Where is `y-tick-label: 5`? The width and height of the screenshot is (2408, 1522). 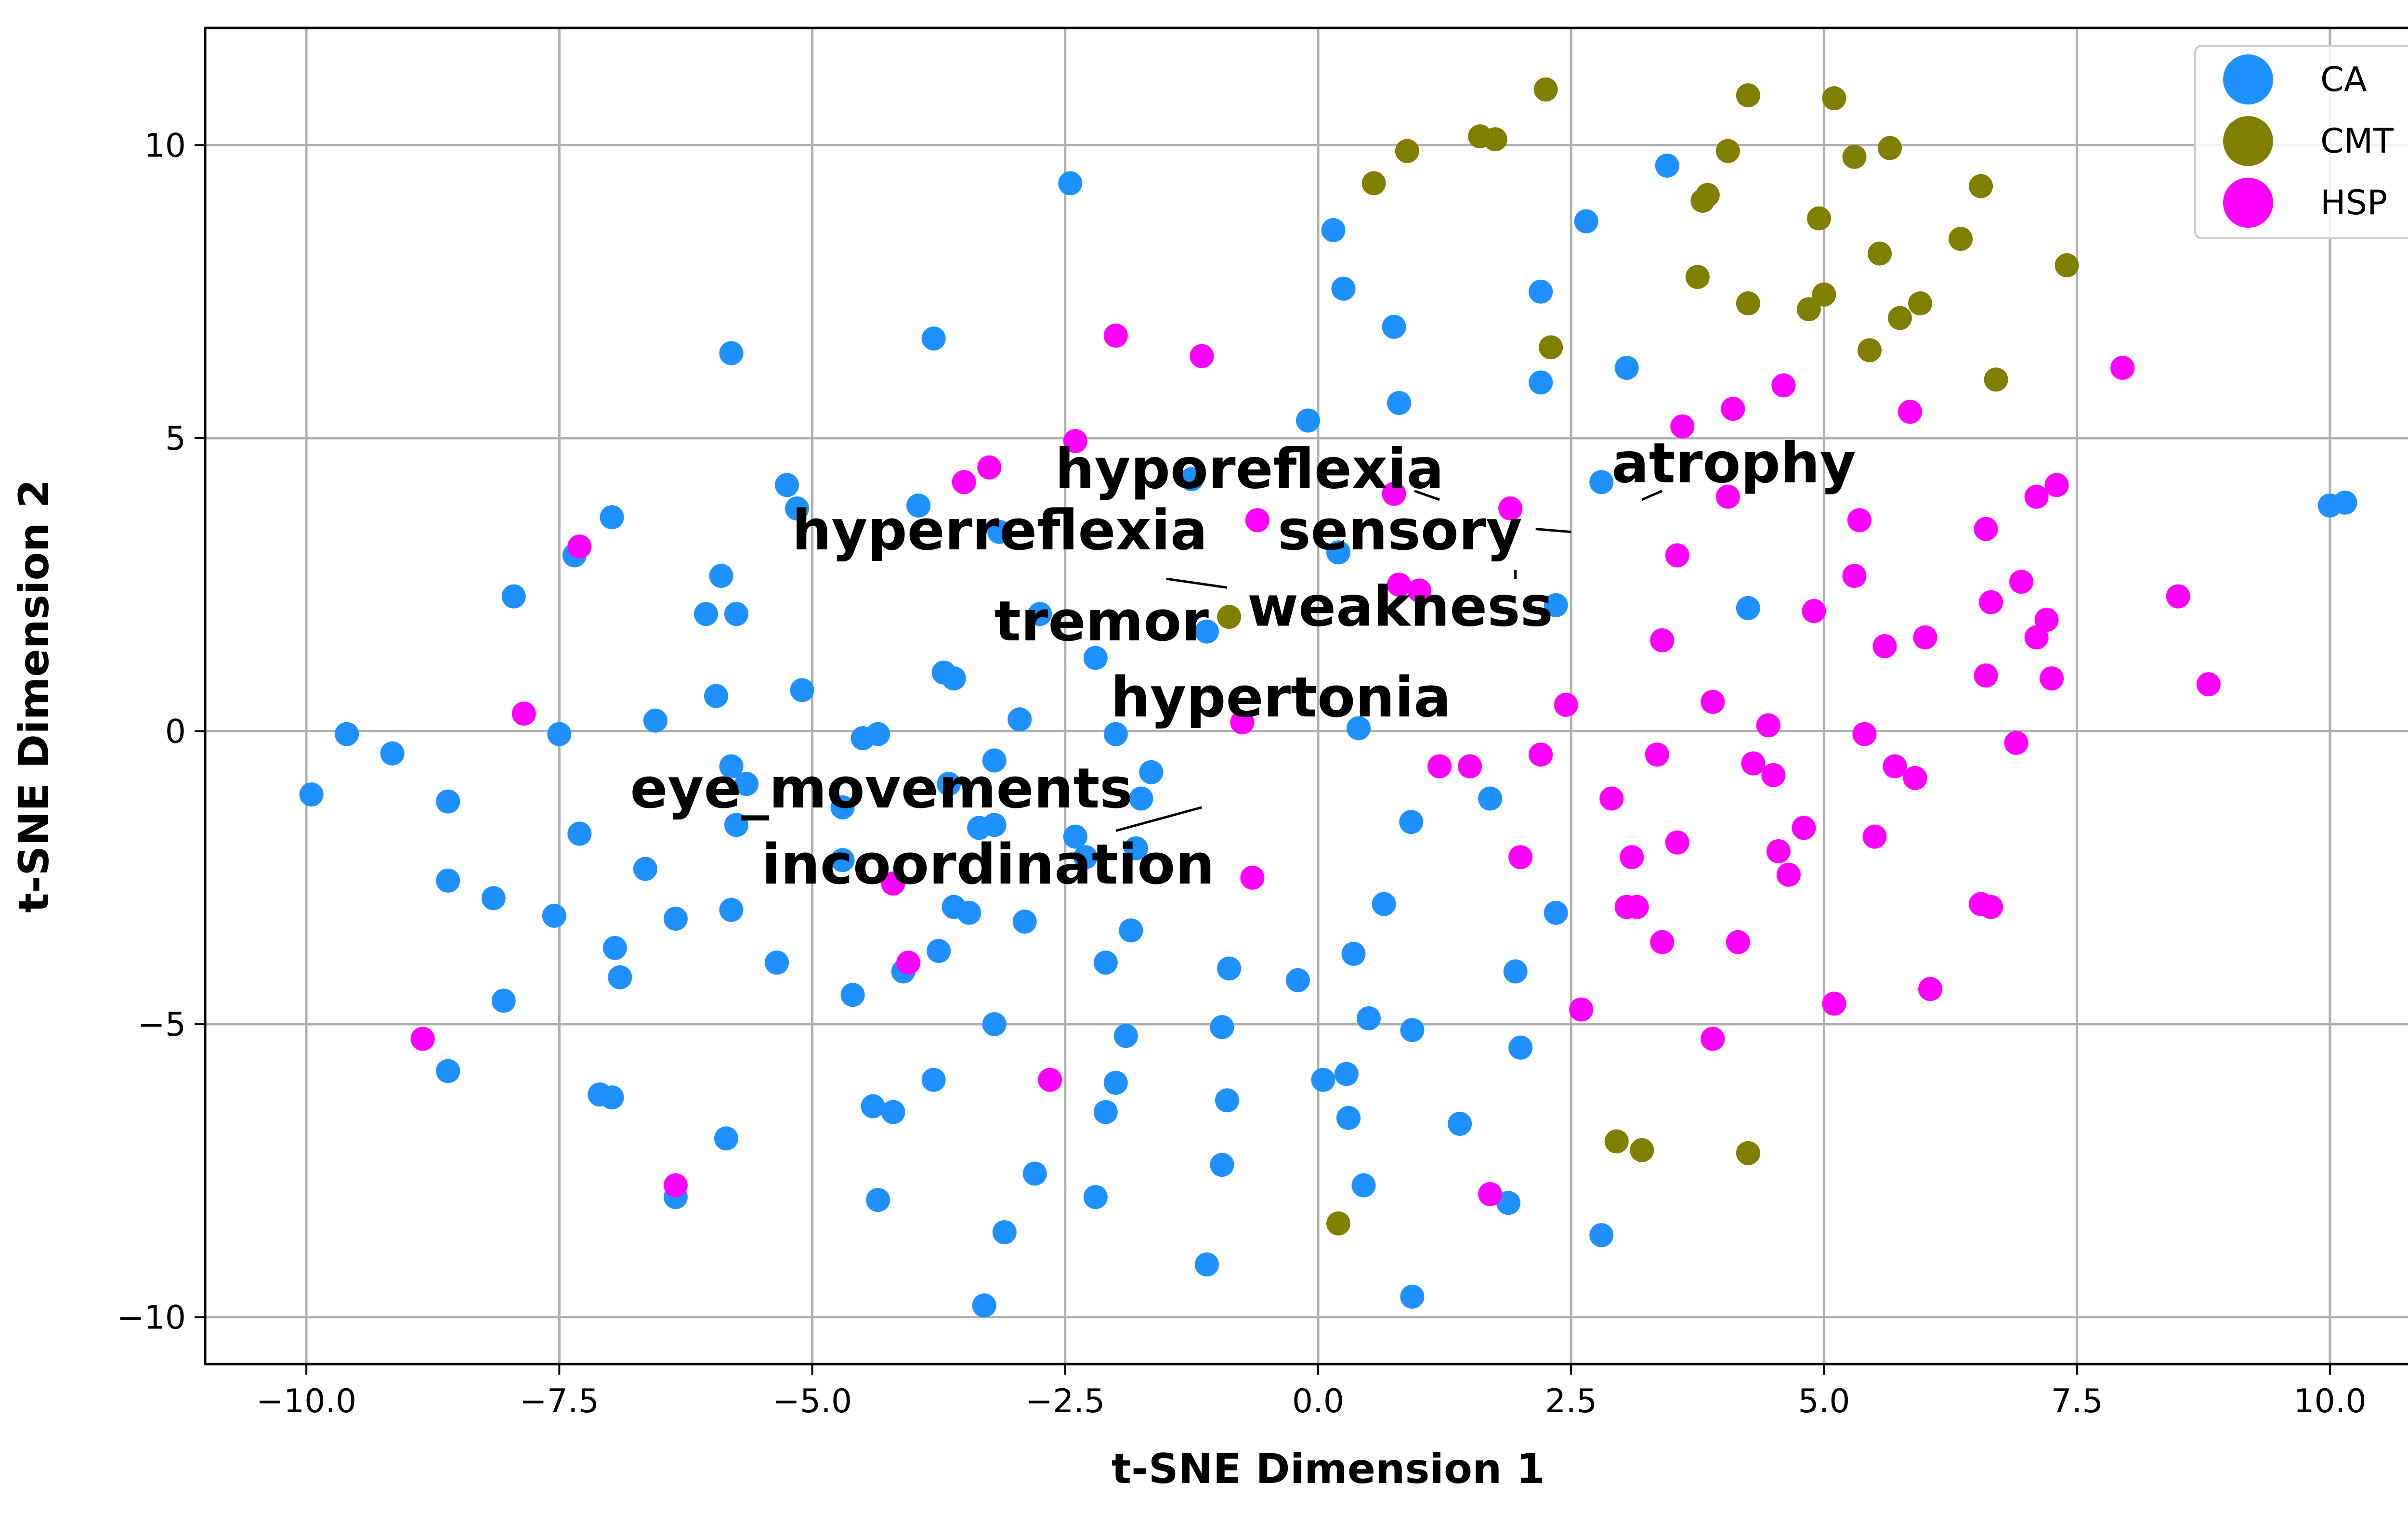 y-tick-label: 5 is located at coordinates (175, 439).